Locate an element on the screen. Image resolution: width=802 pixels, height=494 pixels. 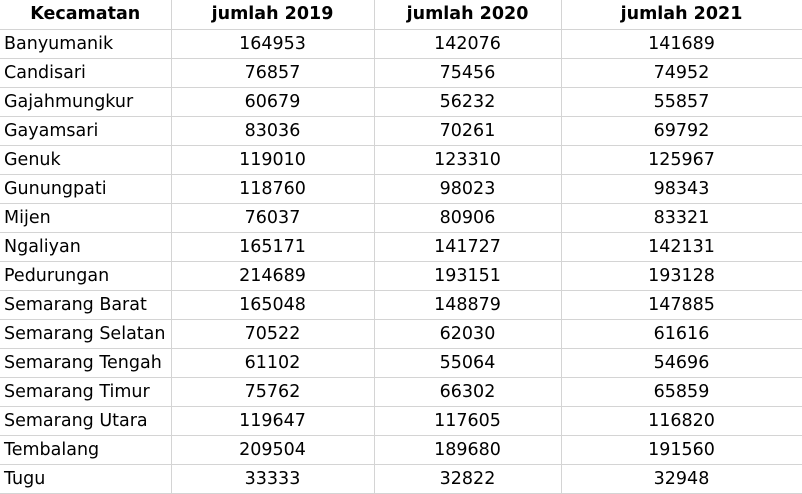
cell-kecamatan: Semarang Utara is located at coordinates (86, 421).